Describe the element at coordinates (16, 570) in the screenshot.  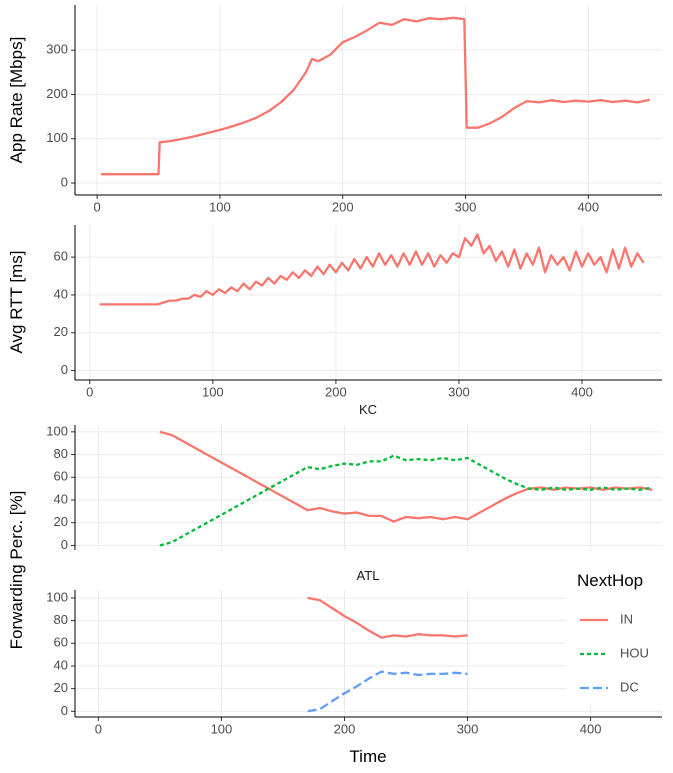
I see `y-axis-title: Forwarding Perc. [%]` at that location.